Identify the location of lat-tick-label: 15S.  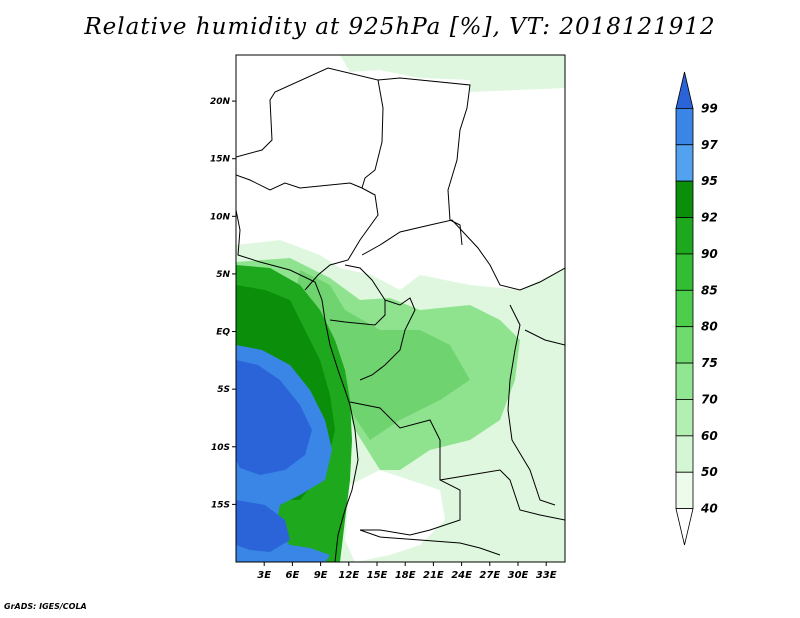
(220, 505).